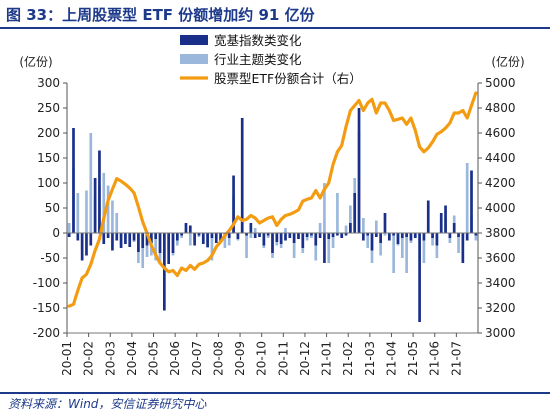  What do you see at coordinates (500, 233) in the screenshot?
I see `right-tick-label: 3800` at bounding box center [500, 233].